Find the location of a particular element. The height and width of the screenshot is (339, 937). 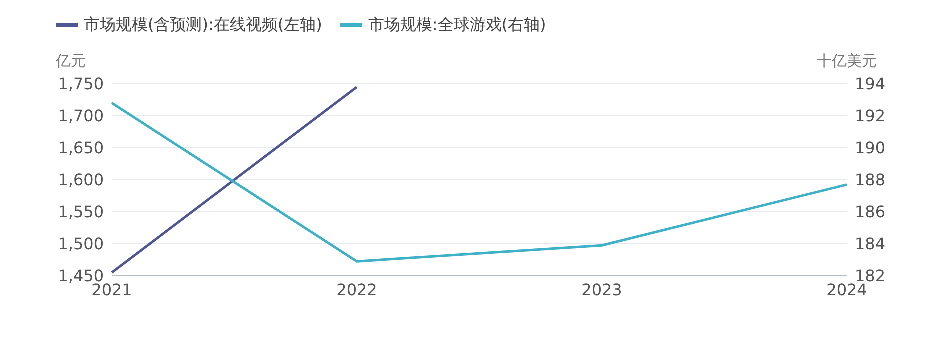

y-tick-label: 1,500 is located at coordinates (81, 244).